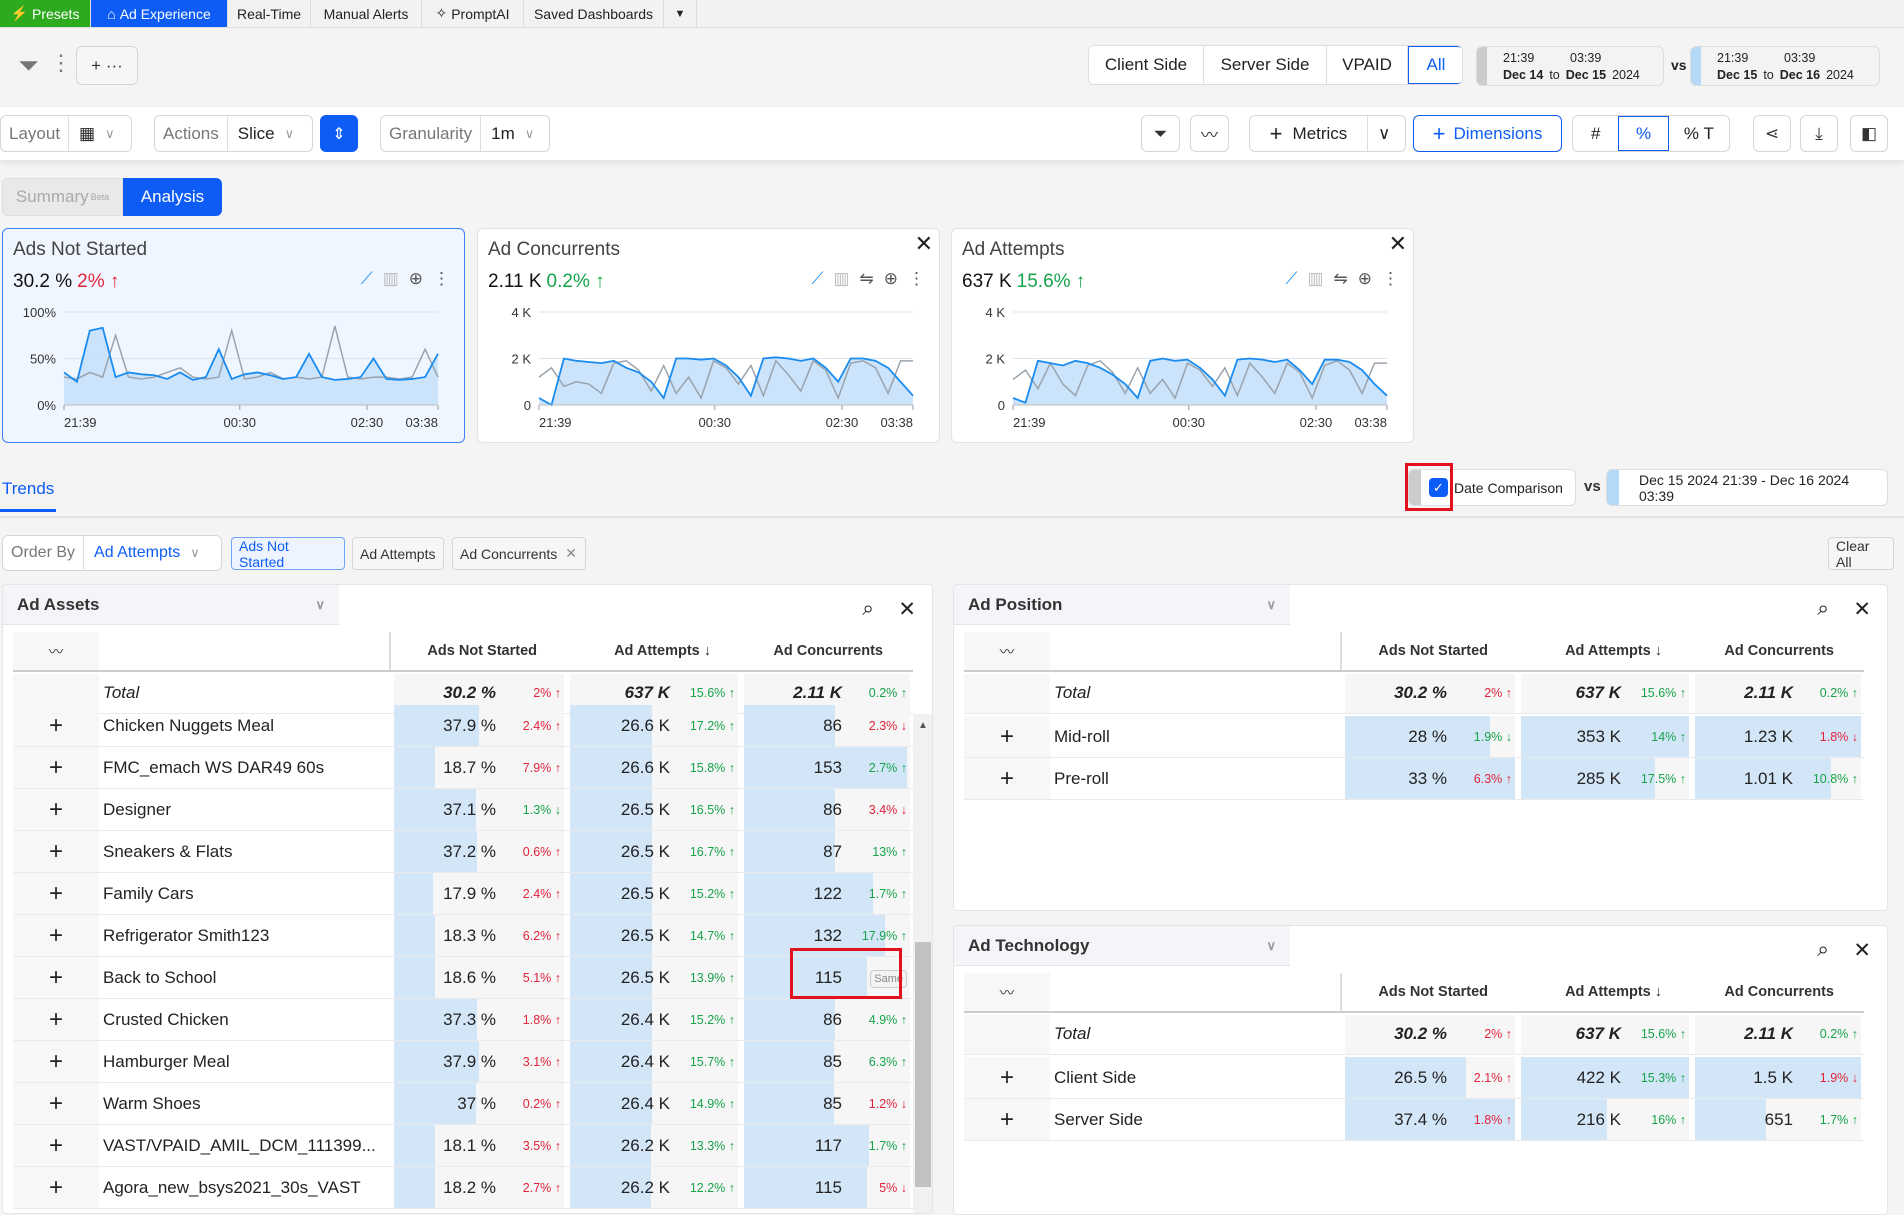 The width and height of the screenshot is (1904, 1215). Describe the element at coordinates (1122, 605) in the screenshot. I see `dimension-select: Ad Position ∨` at that location.